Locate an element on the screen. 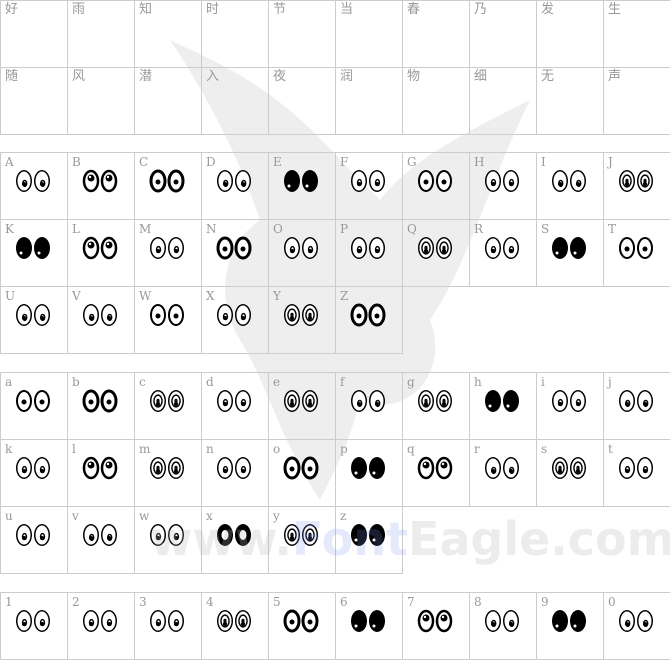  glyph-label: a is located at coordinates (9, 382).